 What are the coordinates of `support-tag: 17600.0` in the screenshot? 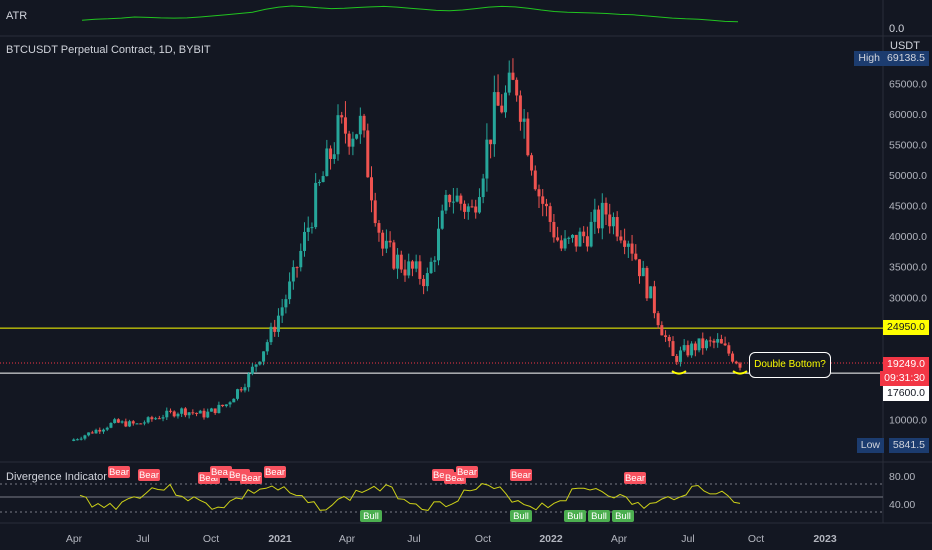 It's located at (906, 393).